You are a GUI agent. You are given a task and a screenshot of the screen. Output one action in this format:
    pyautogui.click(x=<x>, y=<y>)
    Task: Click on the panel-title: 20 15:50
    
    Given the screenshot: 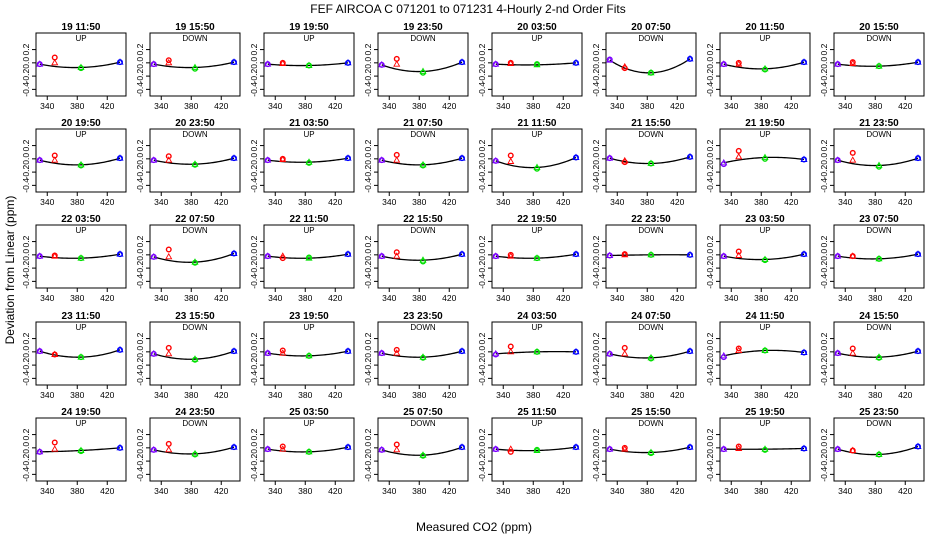 What is the action you would take?
    pyautogui.click(x=879, y=27)
    